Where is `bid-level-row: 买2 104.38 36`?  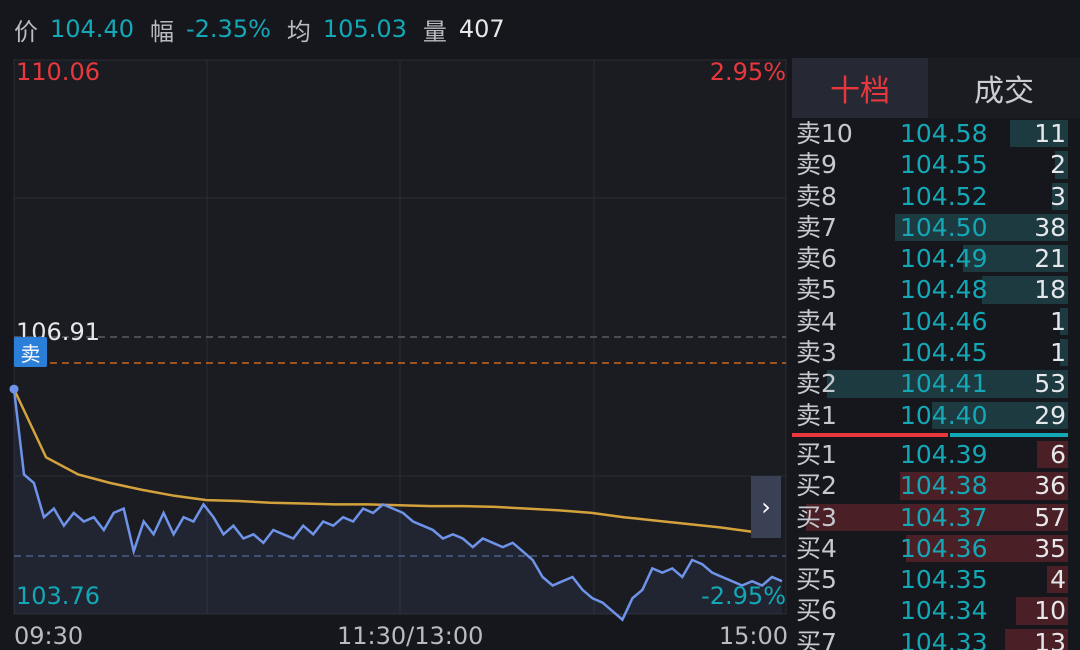
bid-level-row: 买2 104.38 36 is located at coordinates (936, 485).